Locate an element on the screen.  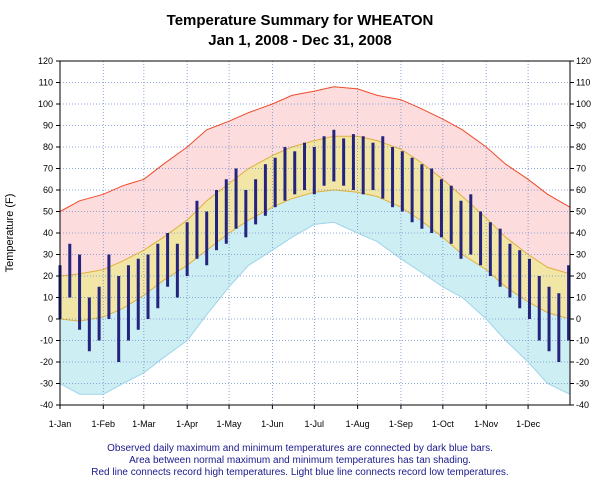
y-tick-label-left: 120 is located at coordinates (45, 61).